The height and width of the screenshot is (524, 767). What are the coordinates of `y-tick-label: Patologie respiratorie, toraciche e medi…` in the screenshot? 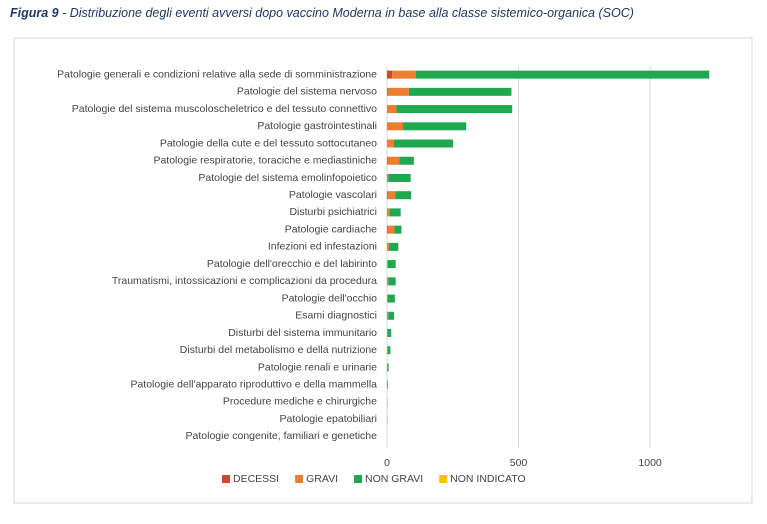 It's located at (265, 161).